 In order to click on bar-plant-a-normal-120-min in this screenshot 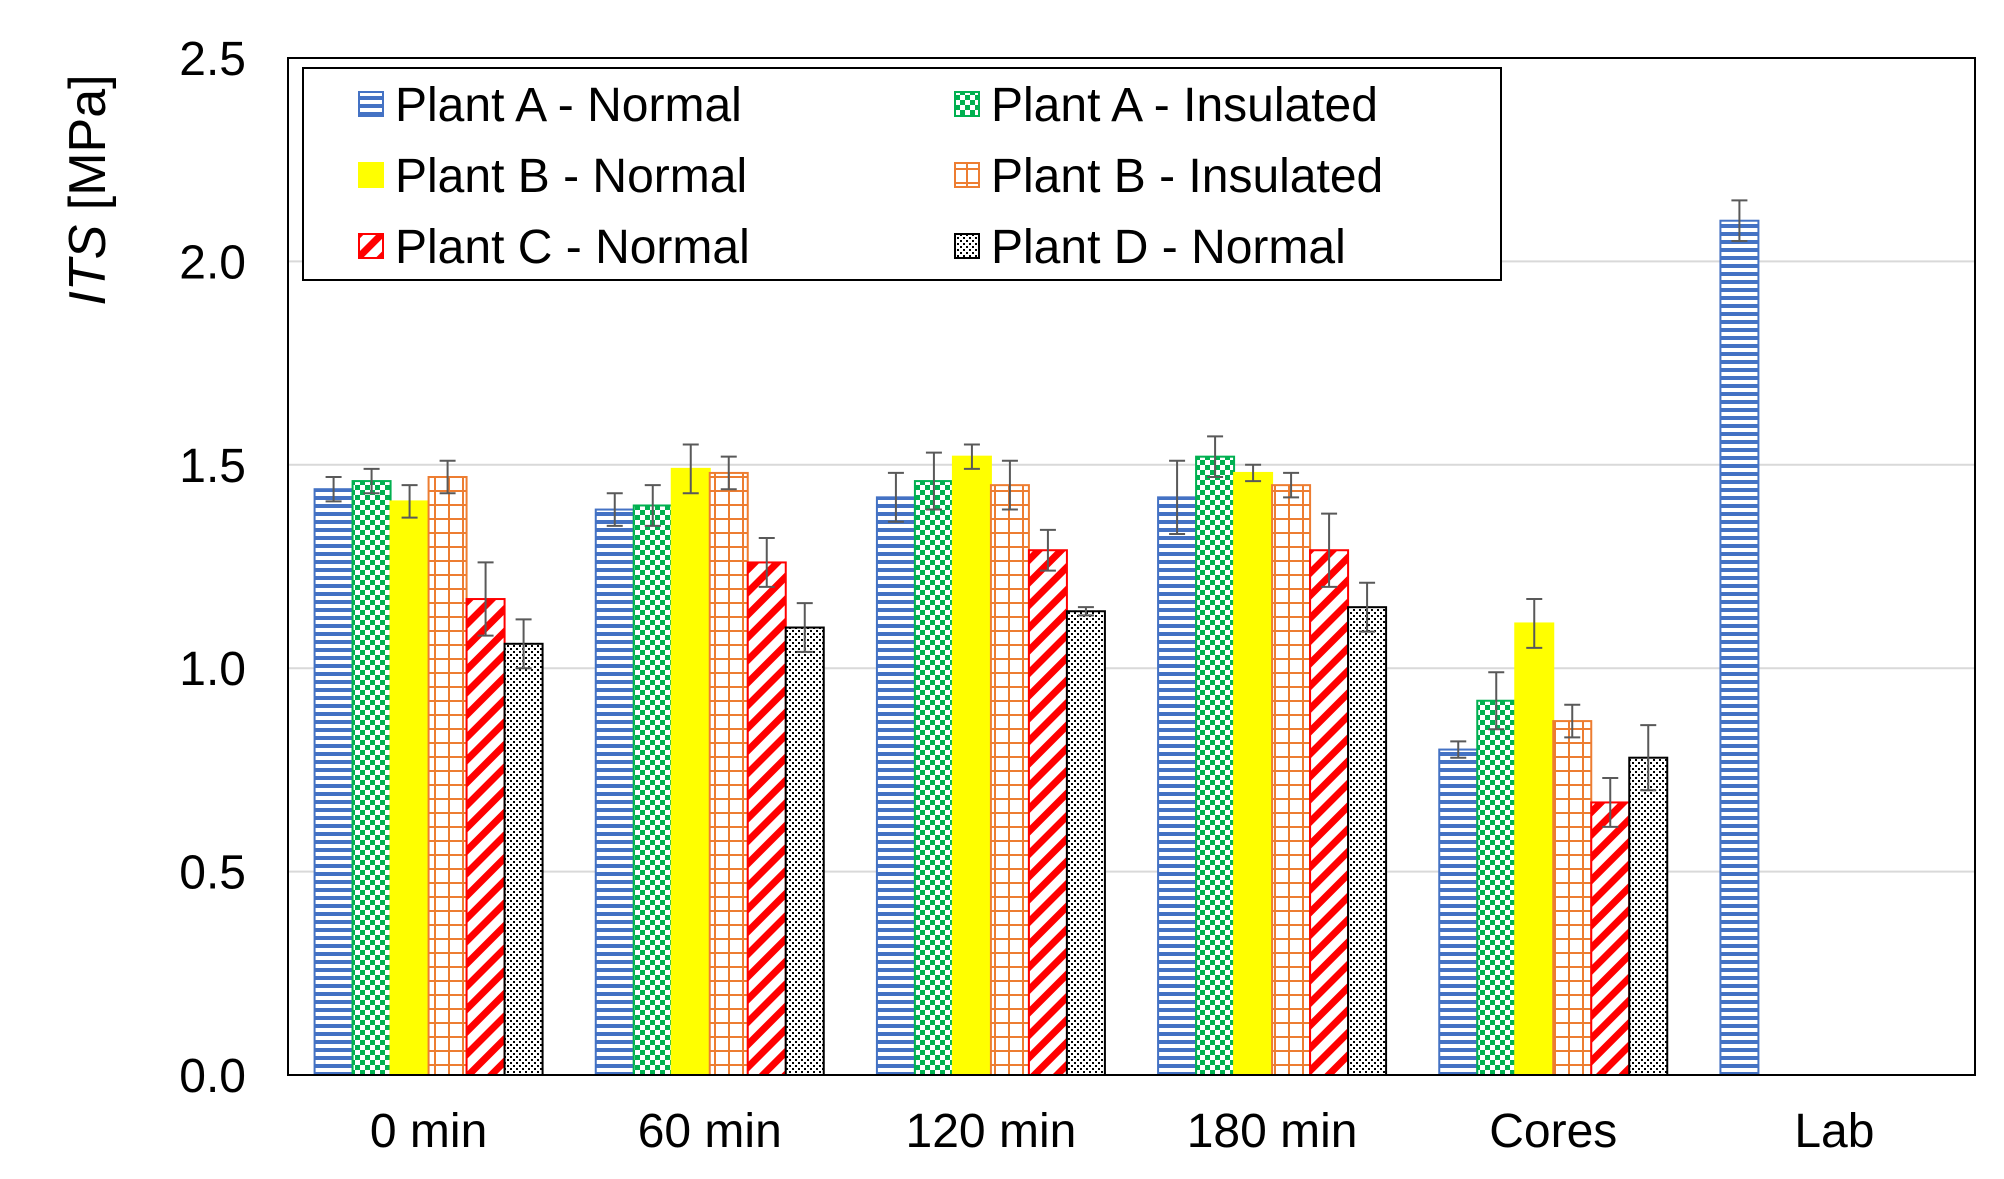, I will do `click(895, 786)`.